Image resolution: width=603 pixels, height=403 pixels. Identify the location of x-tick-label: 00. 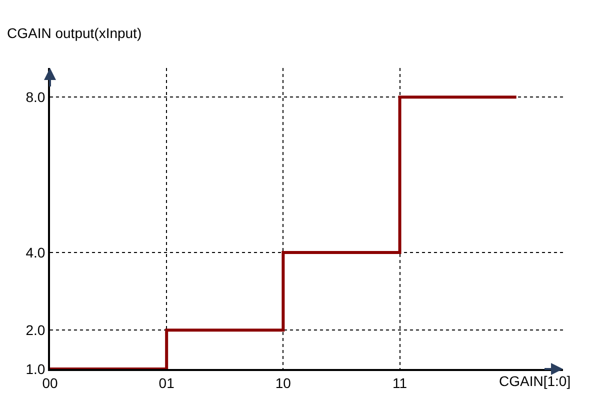
(50, 382).